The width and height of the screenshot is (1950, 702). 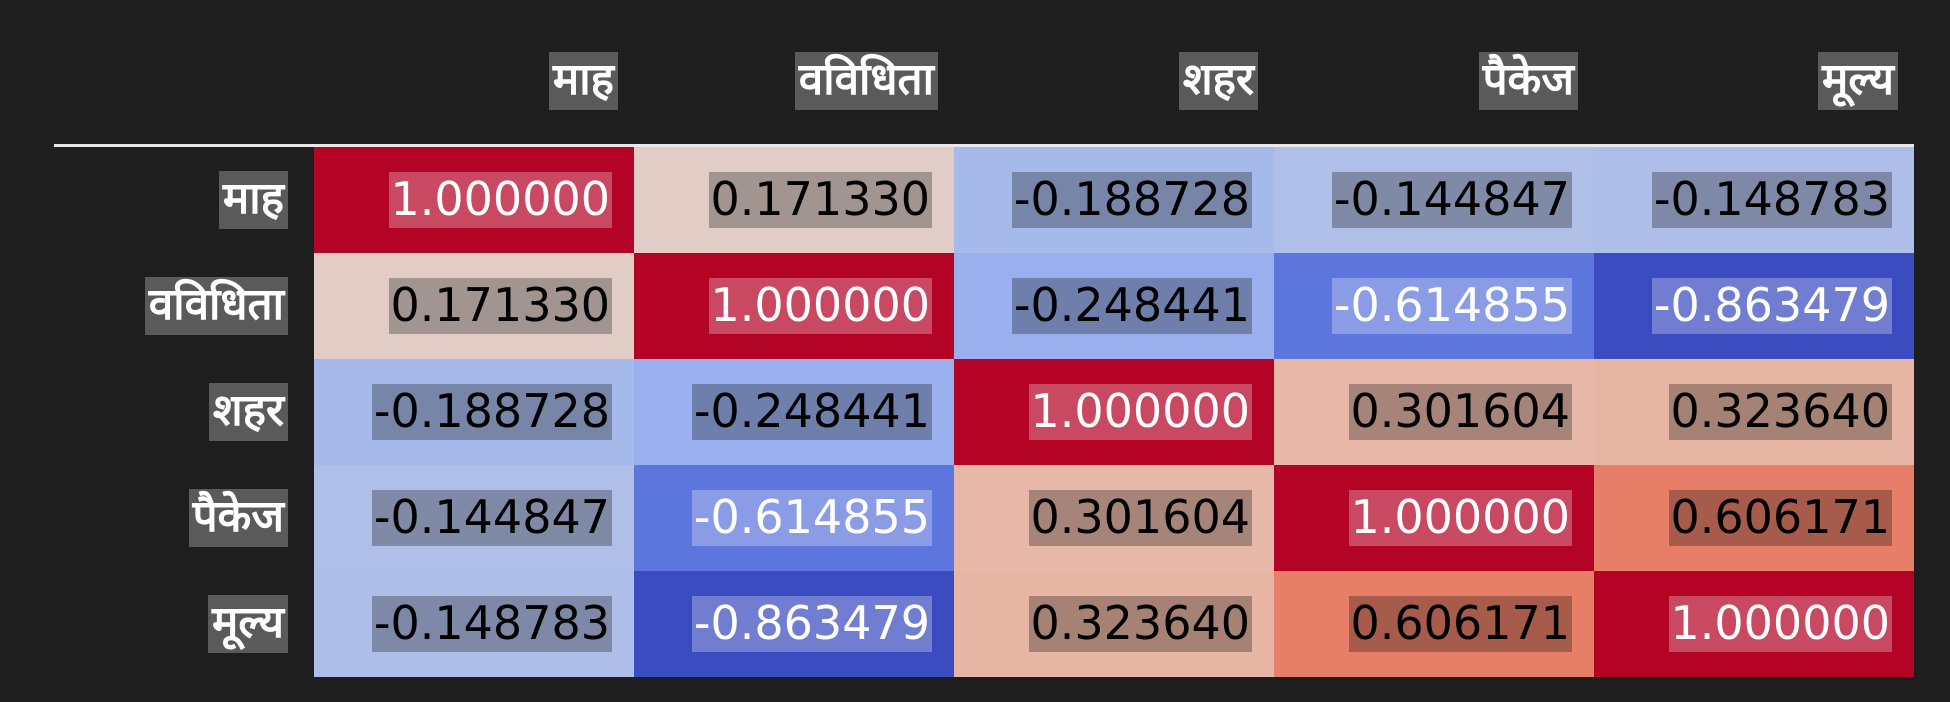 What do you see at coordinates (1754, 99) in the screenshot?
I see `column-header: मूल्य` at bounding box center [1754, 99].